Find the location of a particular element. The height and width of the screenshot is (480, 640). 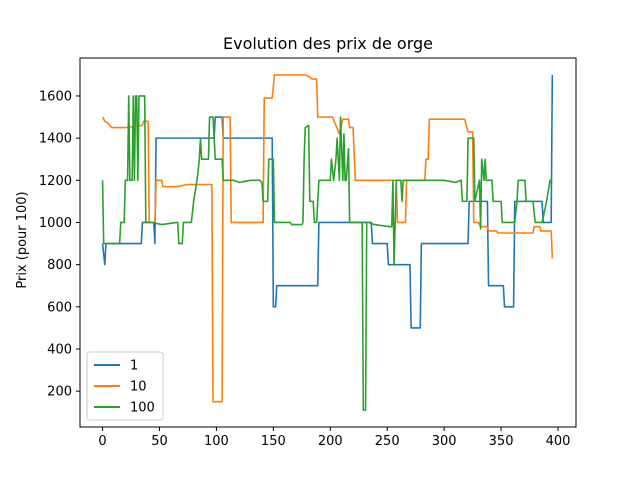

y-tick-label: 200 is located at coordinates (59, 392).